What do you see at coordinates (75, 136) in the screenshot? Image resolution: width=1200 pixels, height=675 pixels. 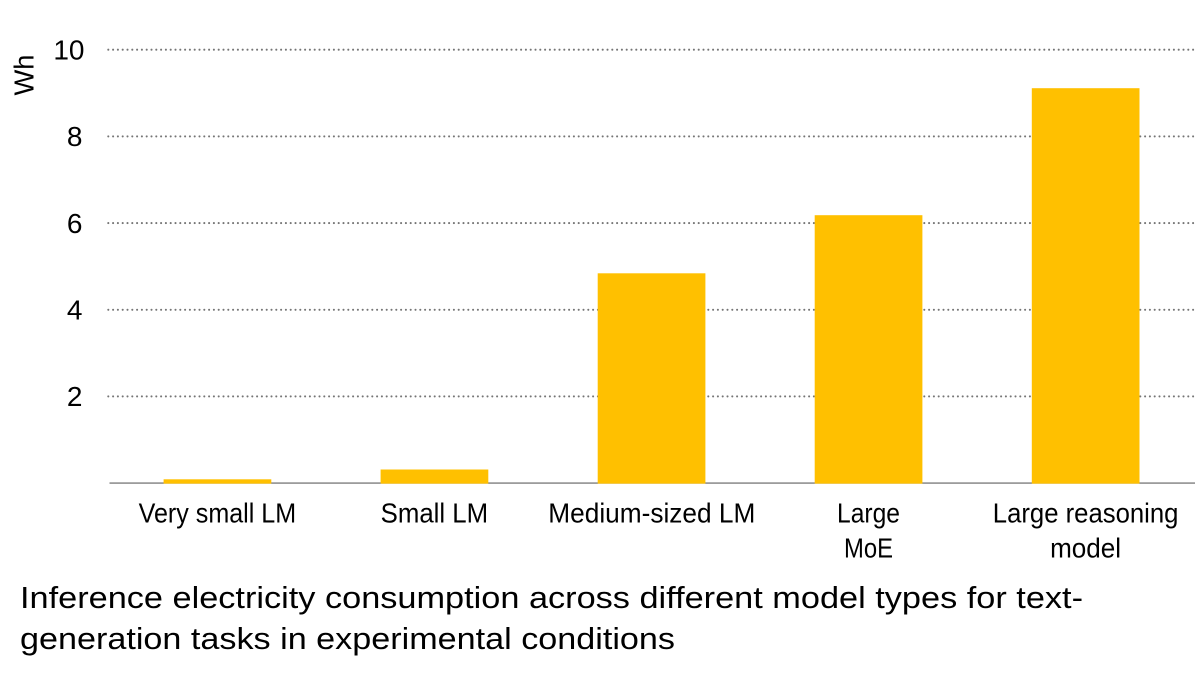 I see `svg-text: 8` at bounding box center [75, 136].